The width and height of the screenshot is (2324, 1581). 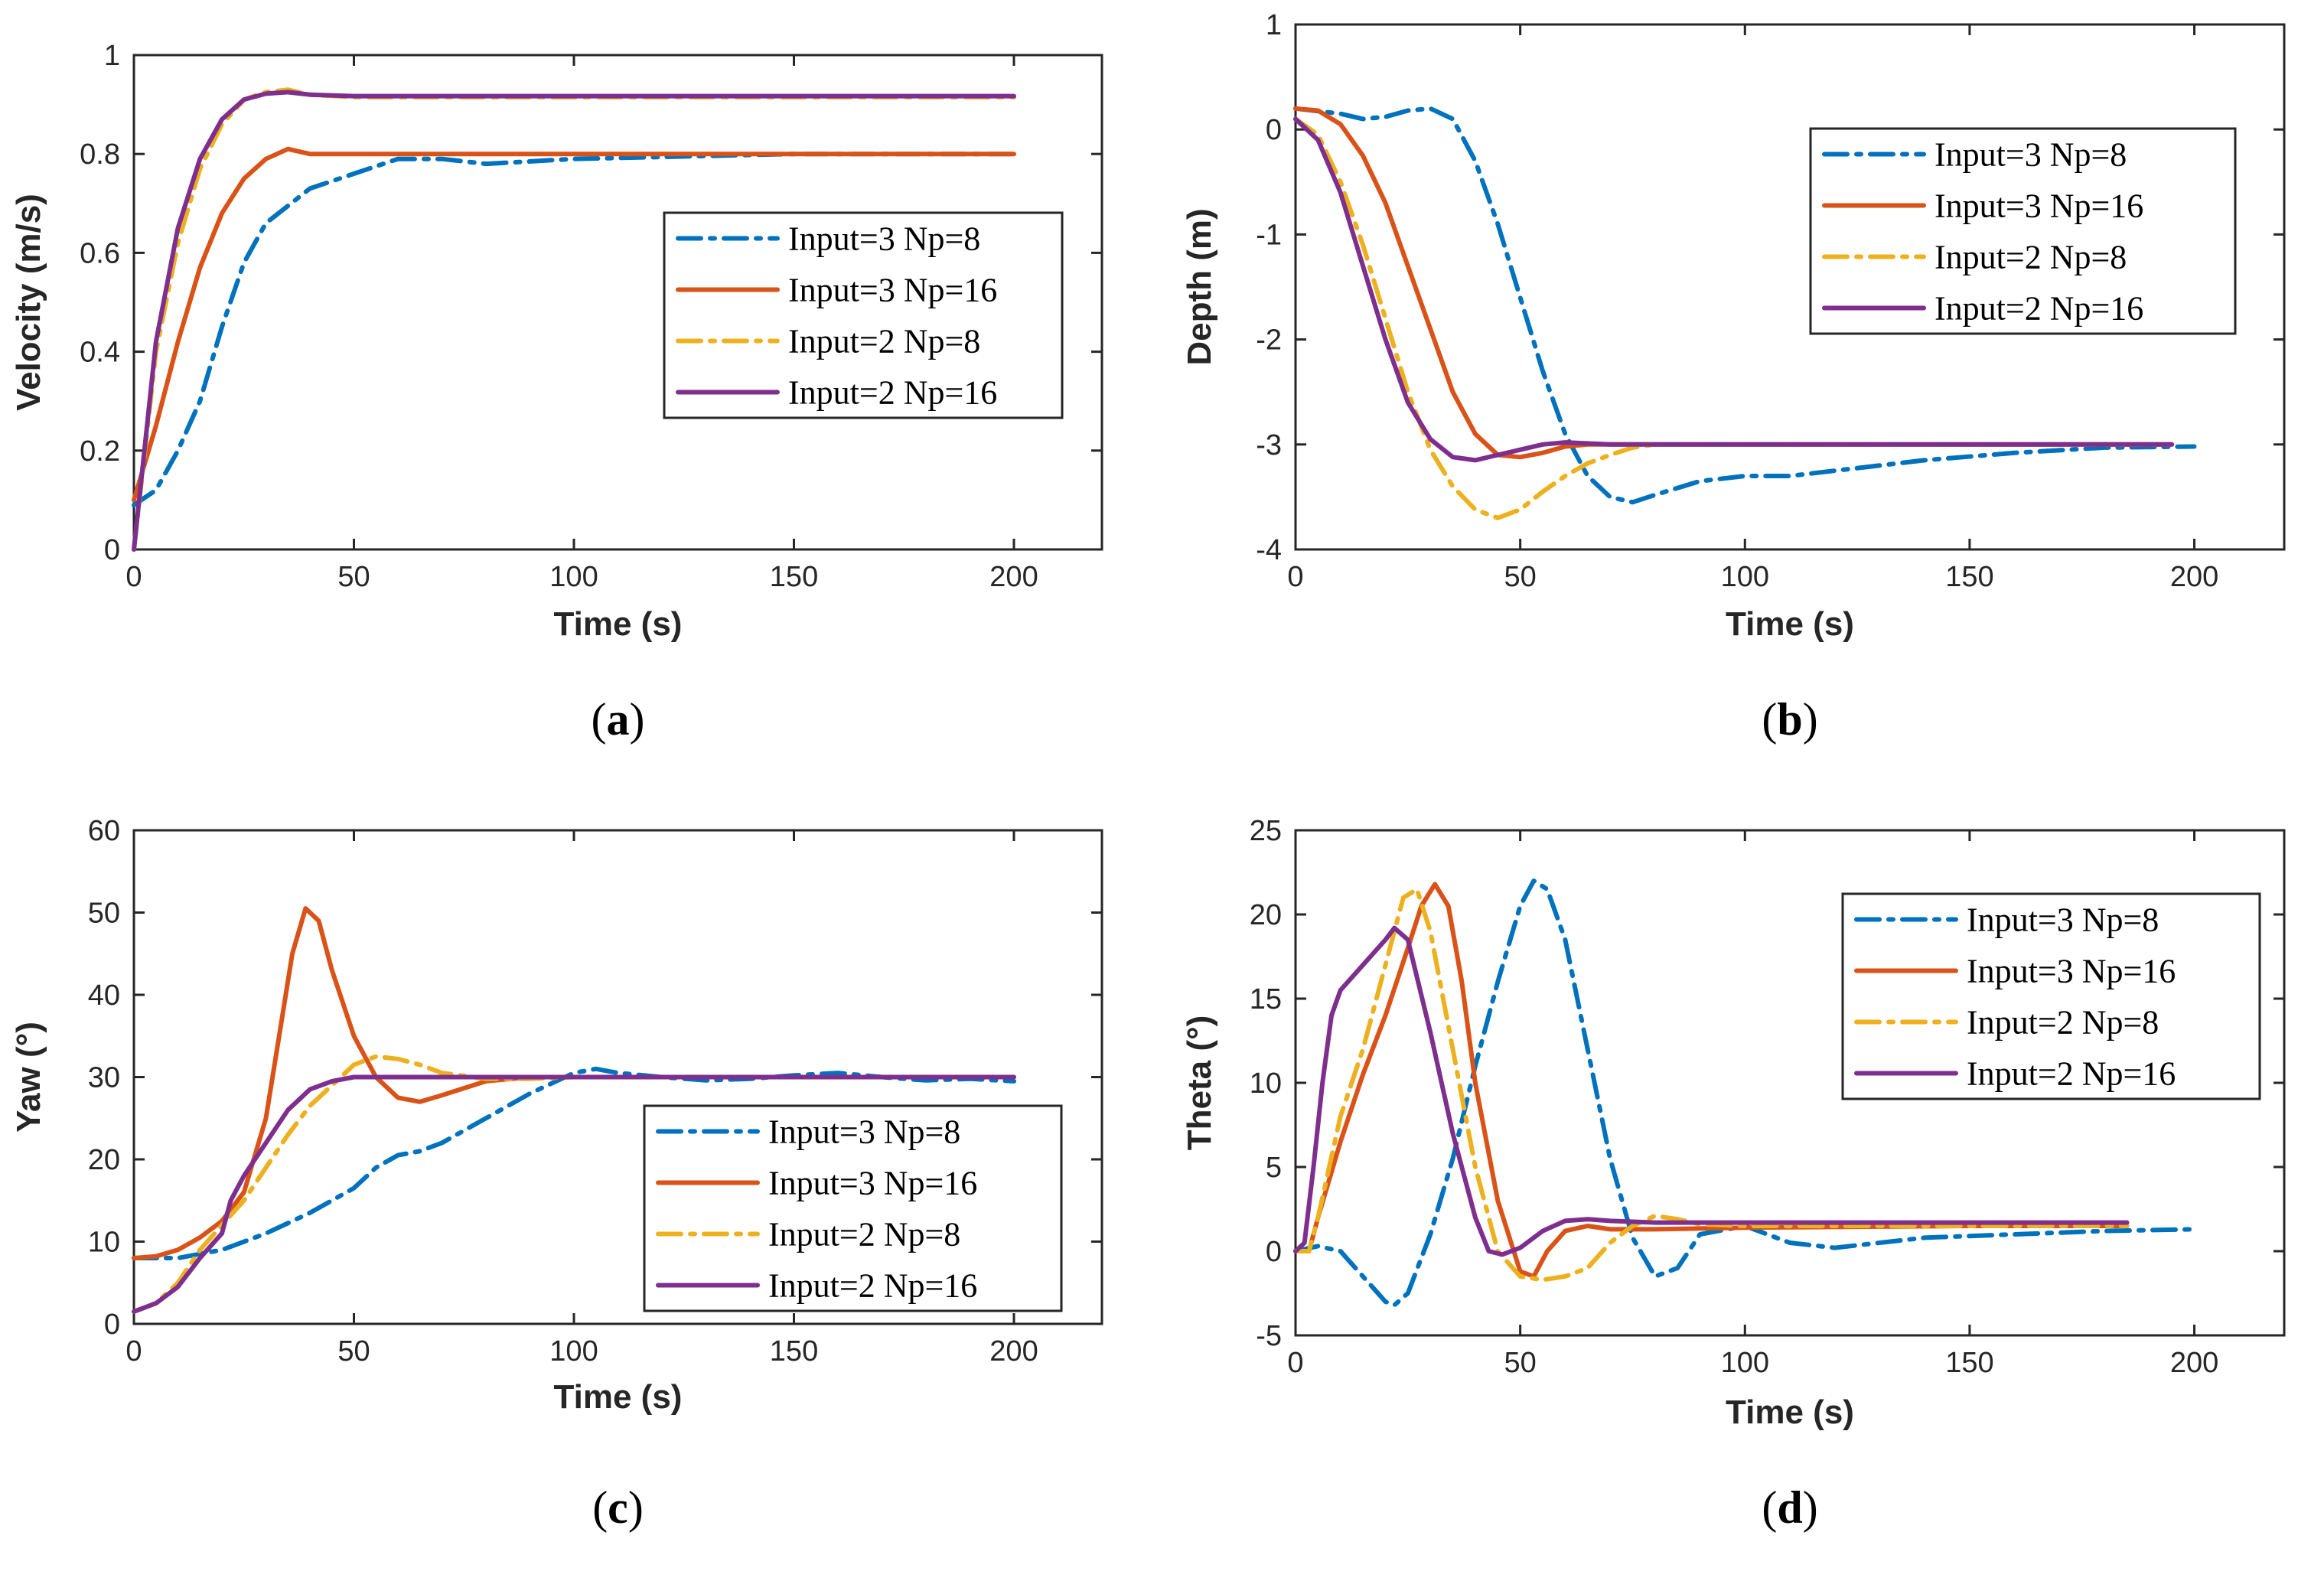 I want to click on y-tick-label: 30, so click(x=104, y=1078).